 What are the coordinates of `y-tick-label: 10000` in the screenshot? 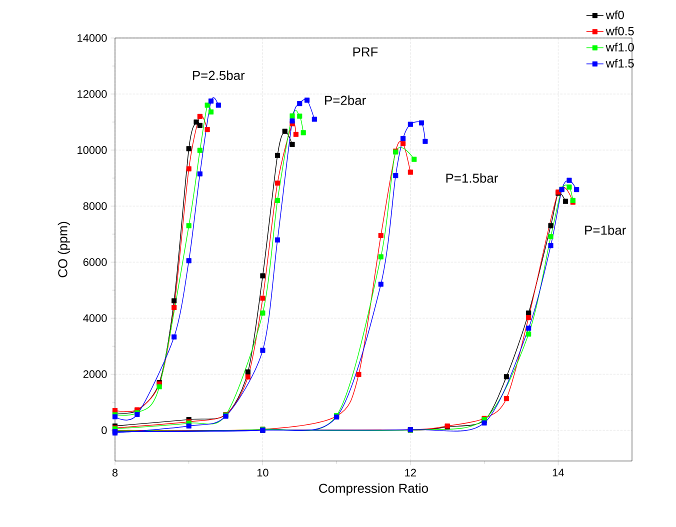 It's located at (92, 150).